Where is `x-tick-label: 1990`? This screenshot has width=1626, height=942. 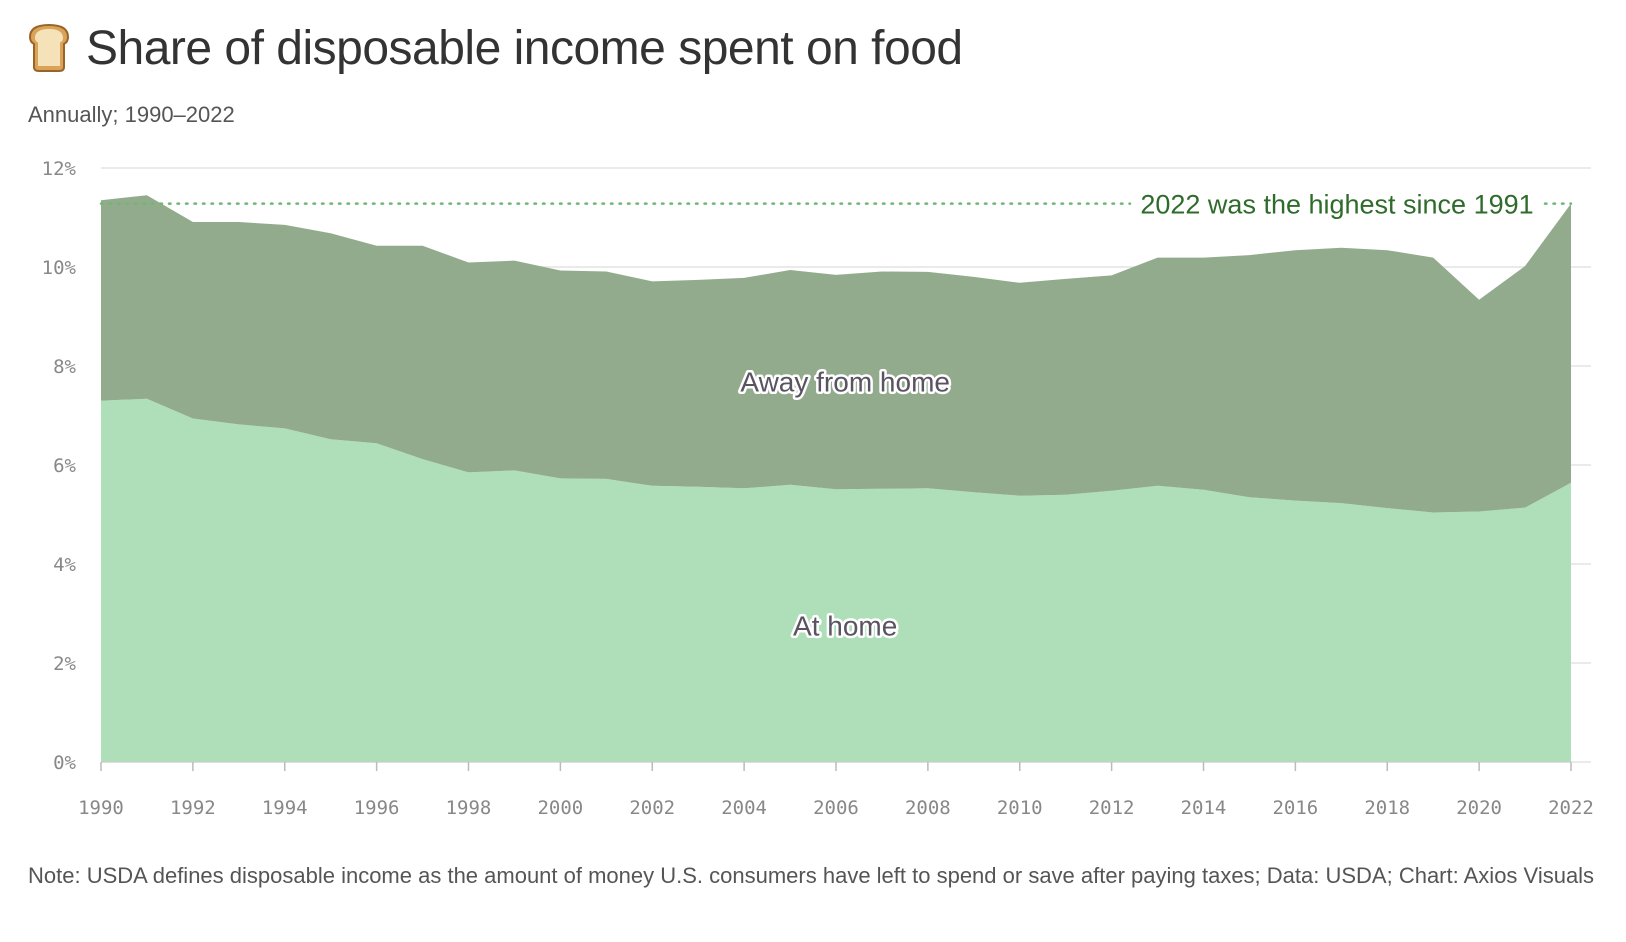 x-tick-label: 1990 is located at coordinates (101, 808).